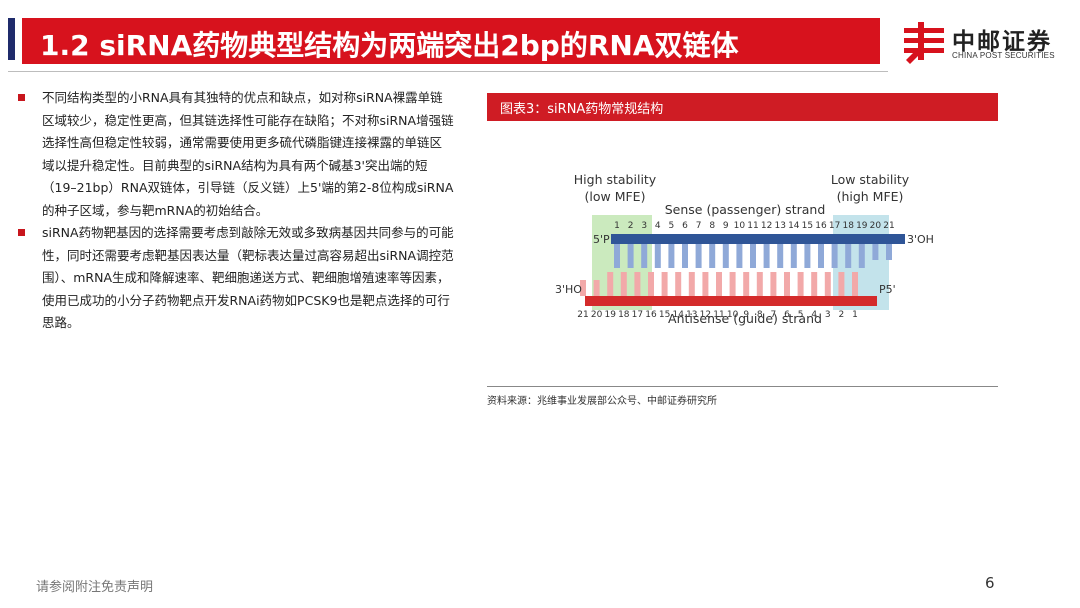 The width and height of the screenshot is (1080, 608). What do you see at coordinates (920, 239) in the screenshot?
I see `sense-3p-label: 3'OH` at bounding box center [920, 239].